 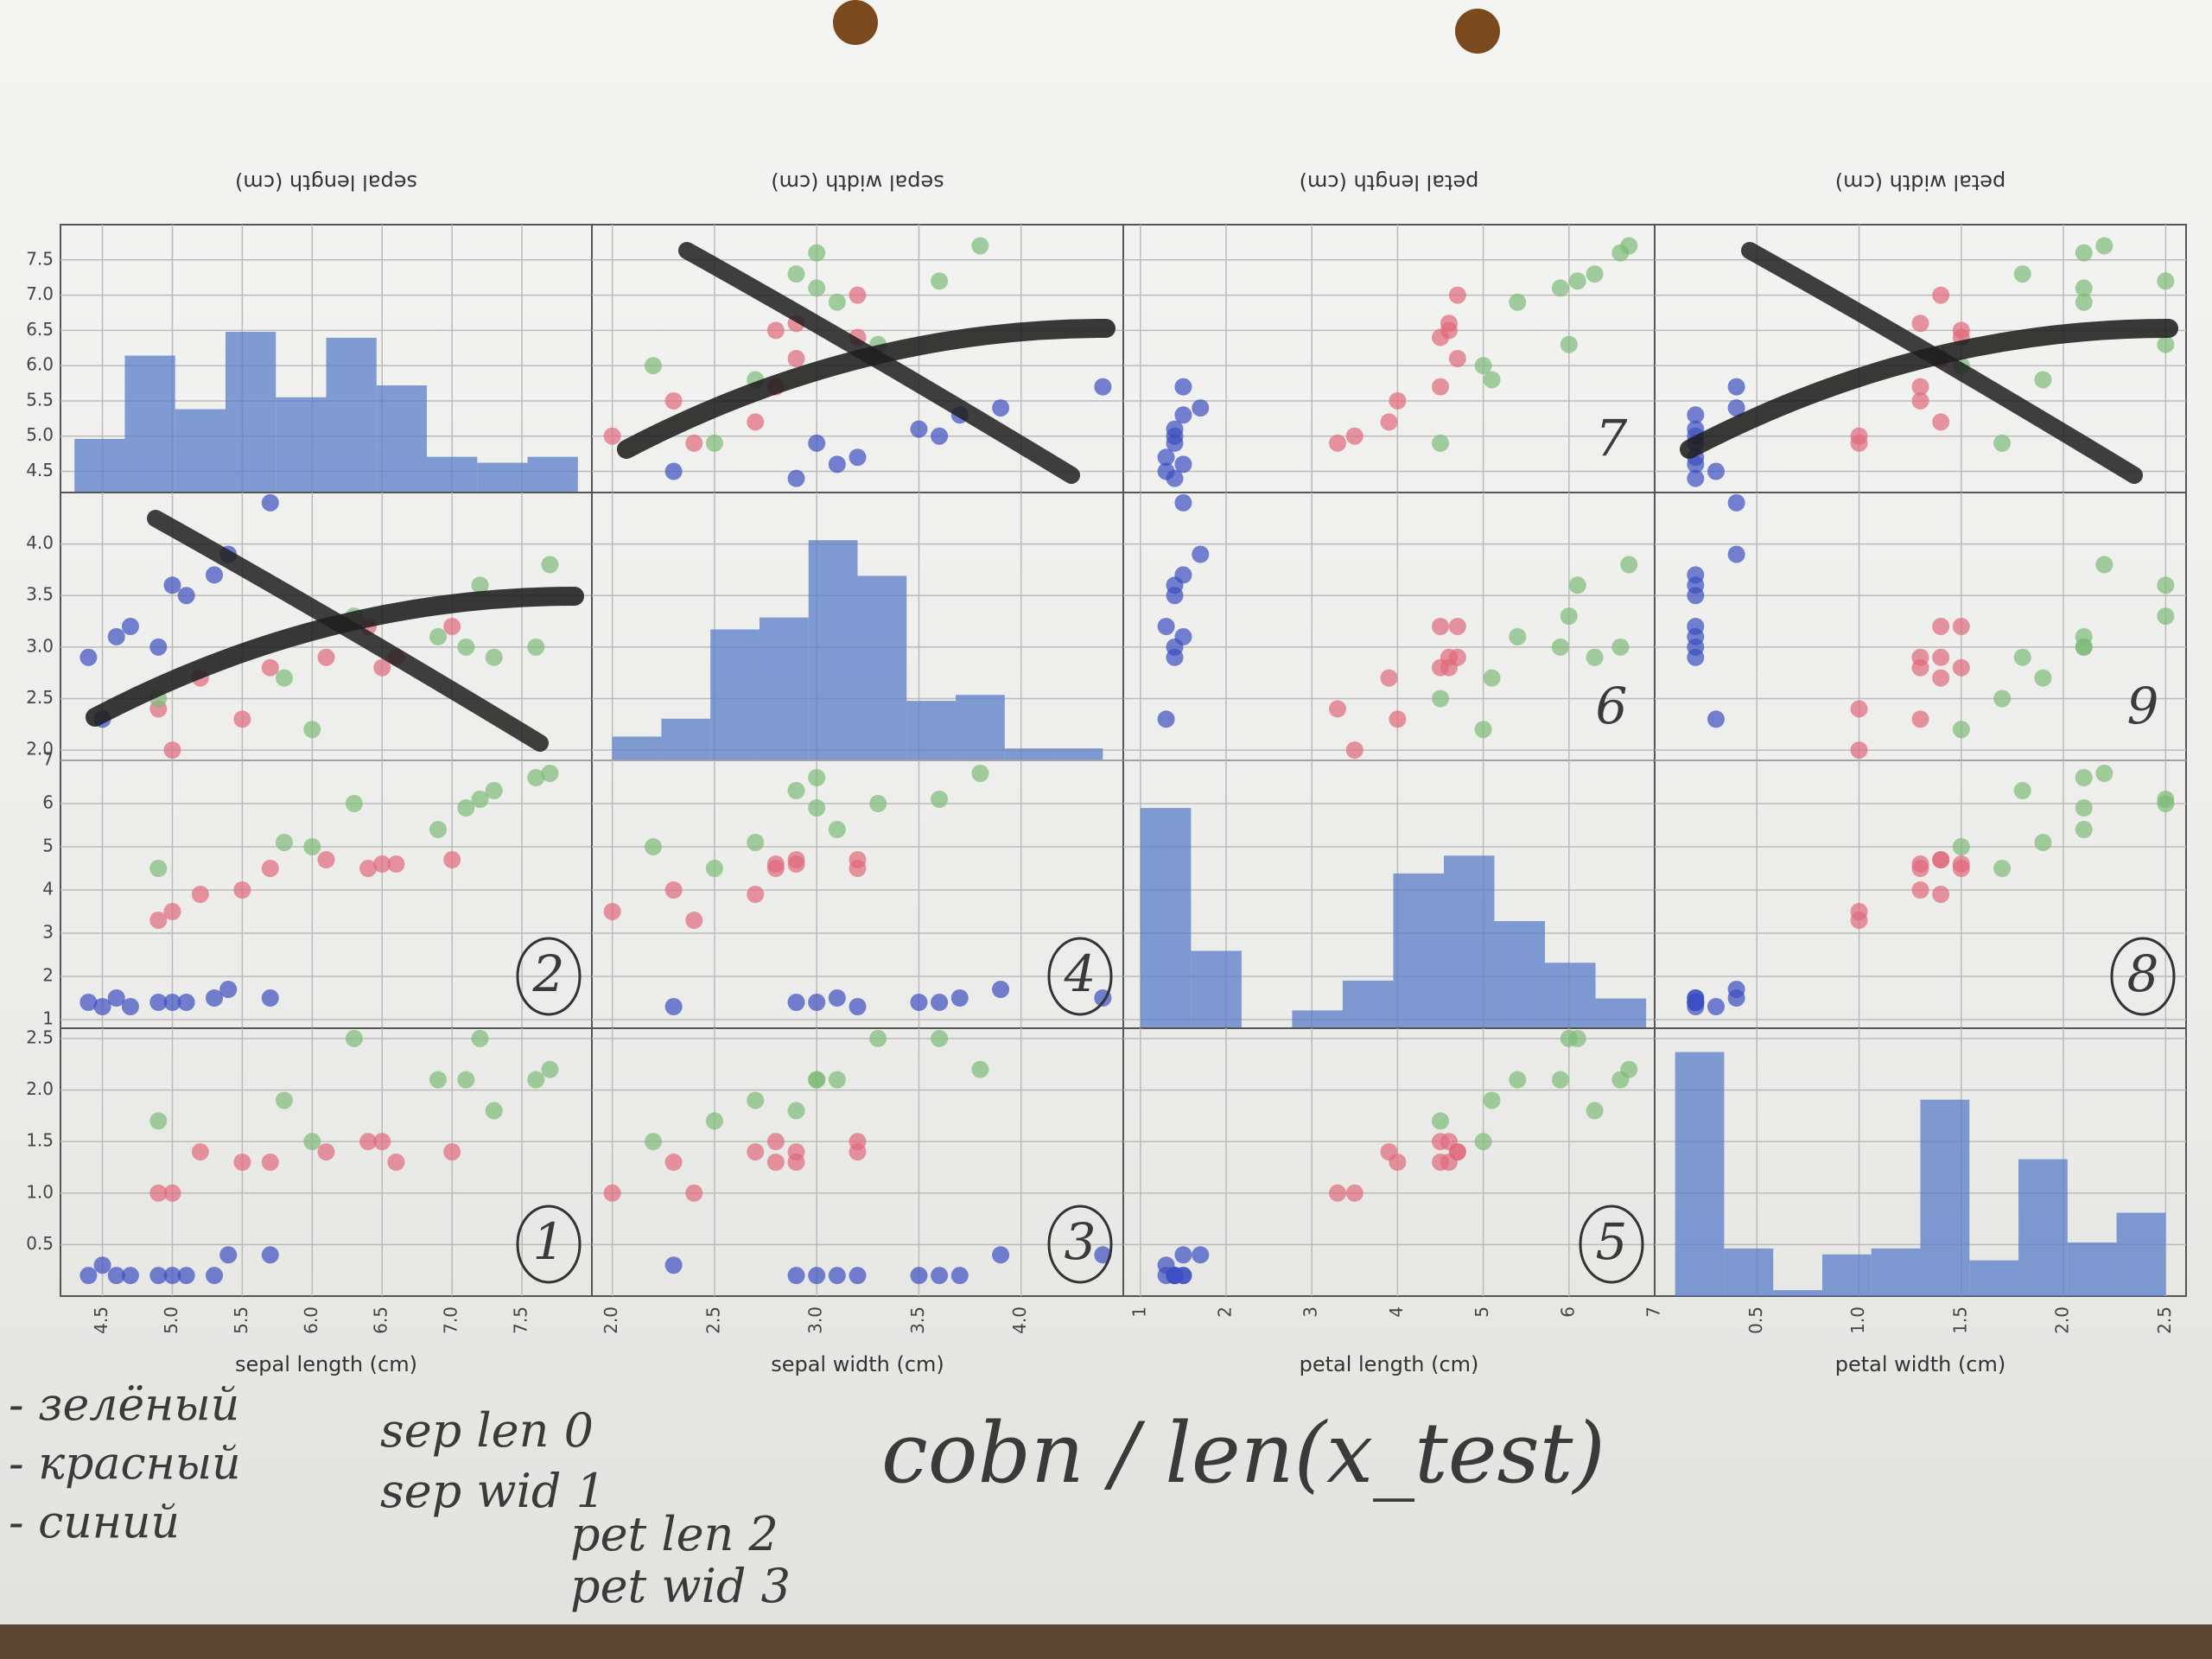 What do you see at coordinates (48, 846) in the screenshot?
I see `y-tick-label: 5` at bounding box center [48, 846].